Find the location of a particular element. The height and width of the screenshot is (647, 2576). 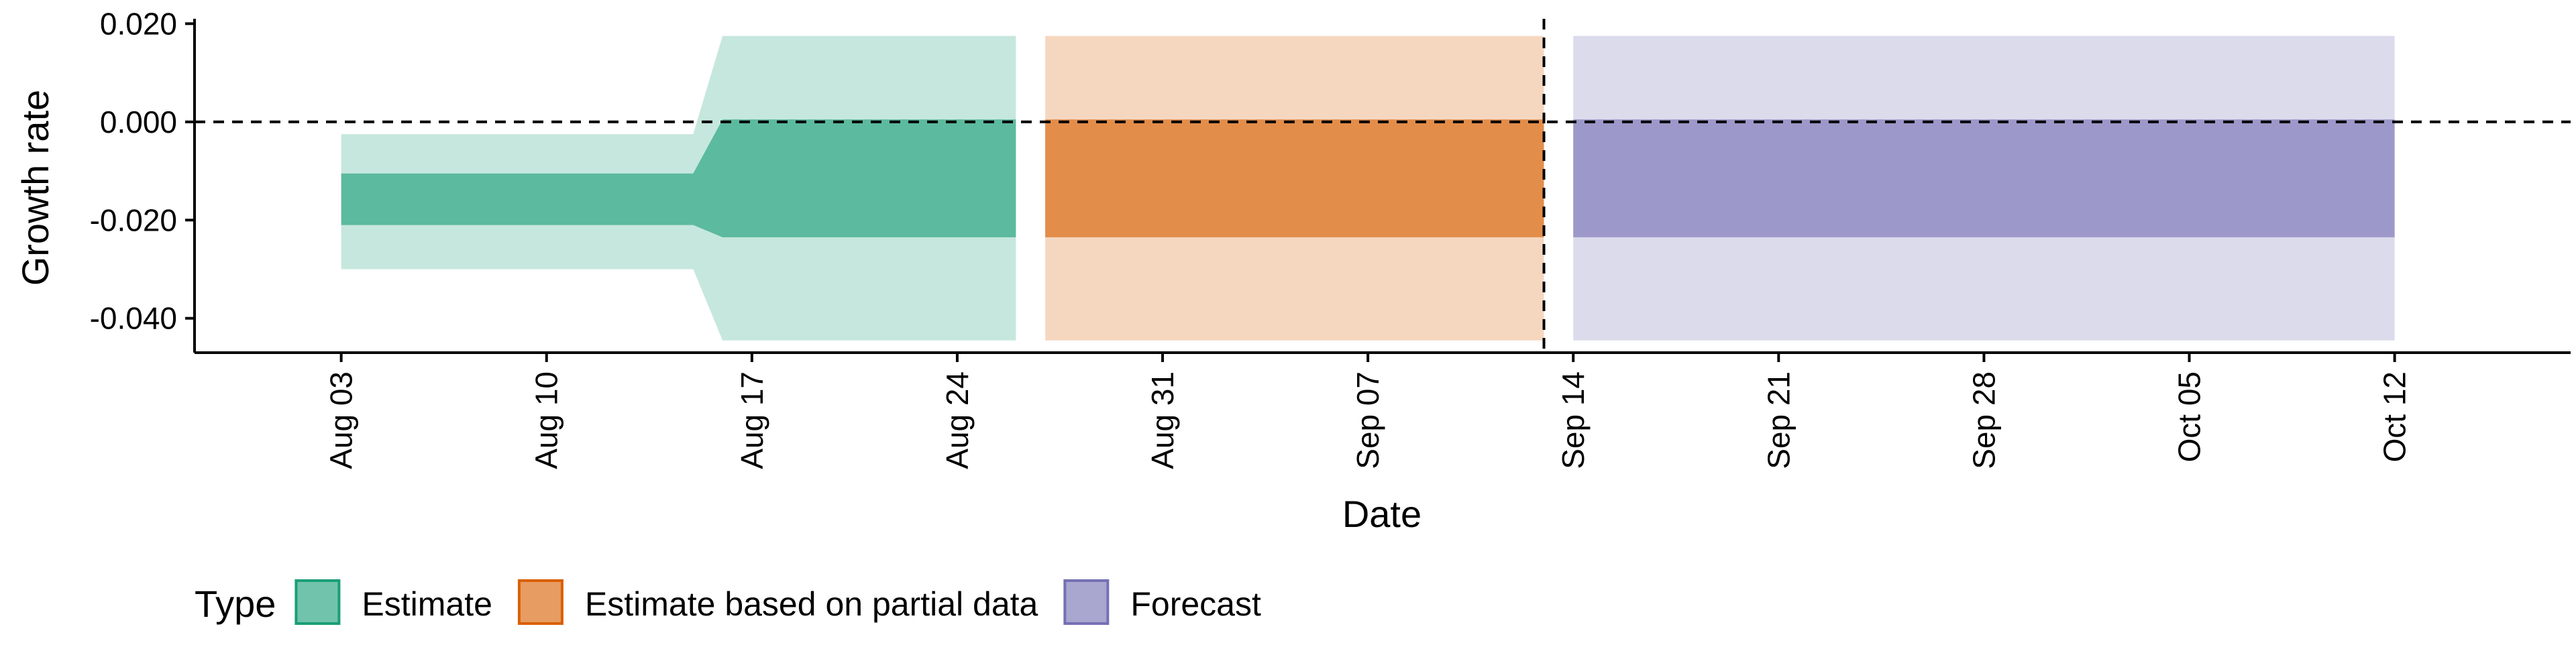

y-axis-title: Growth rate is located at coordinates (35, 188).